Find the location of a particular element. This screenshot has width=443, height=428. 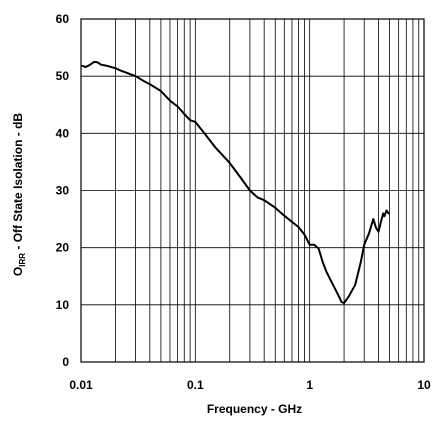

y-tick-label: 30 is located at coordinates (63, 191).